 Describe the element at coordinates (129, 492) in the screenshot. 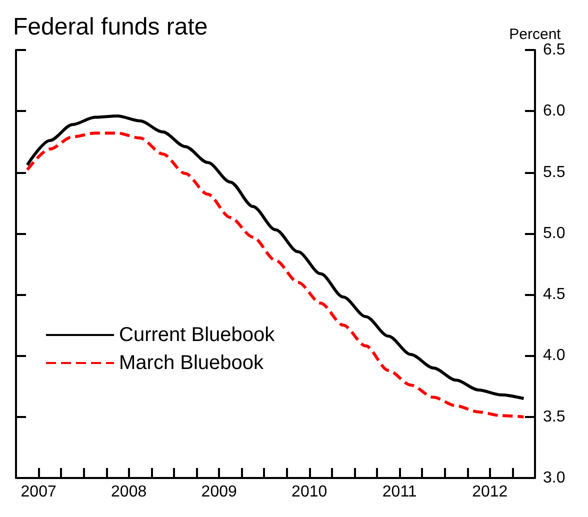

I see `x-tick-label: 2008` at that location.